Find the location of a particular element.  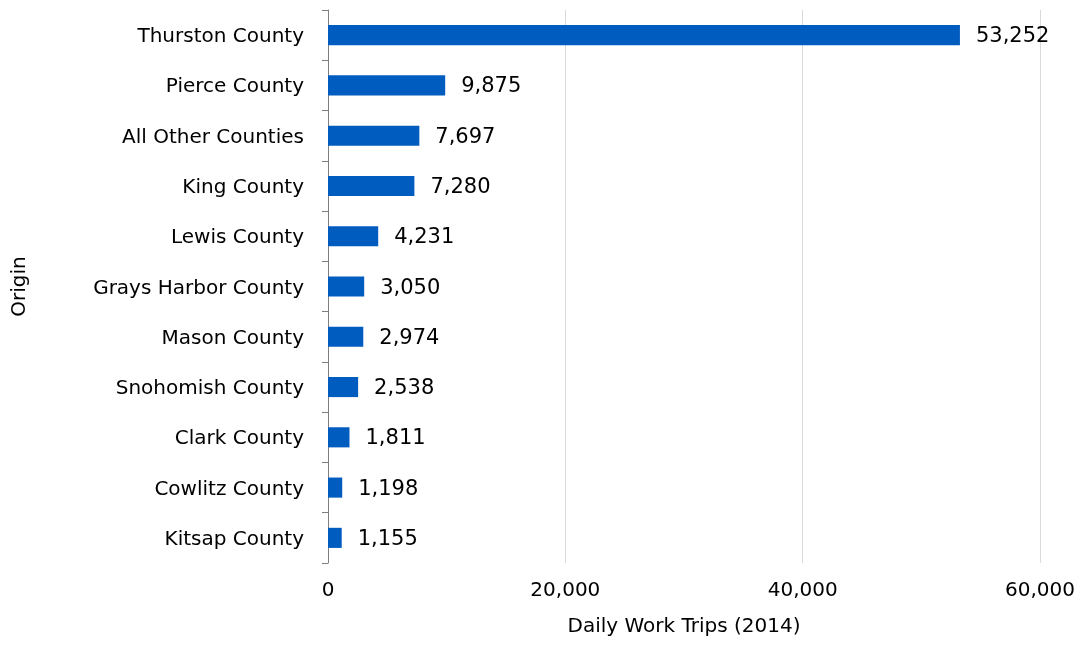

data-label: 7,697 is located at coordinates (465, 135).